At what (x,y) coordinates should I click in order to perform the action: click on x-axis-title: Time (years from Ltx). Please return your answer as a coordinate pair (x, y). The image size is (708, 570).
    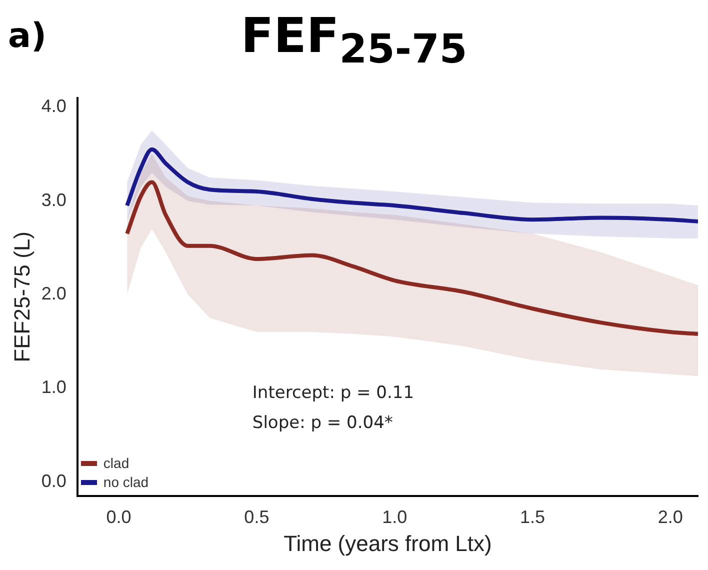
    Looking at the image, I should click on (388, 543).